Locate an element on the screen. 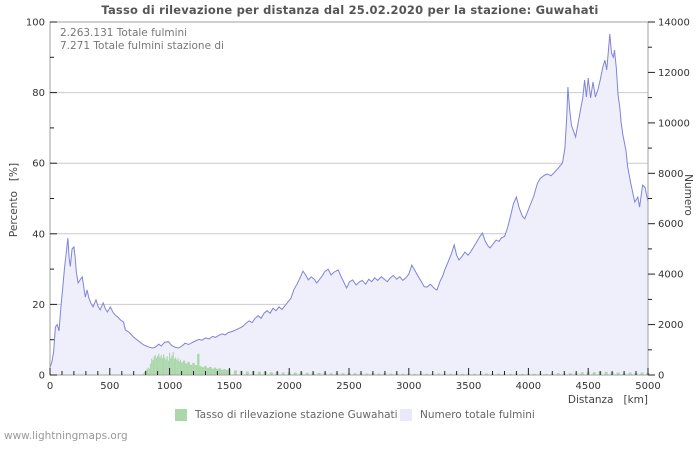  station-lightning-annotation: 7.271 Totale fulmini stazione di is located at coordinates (142, 46).